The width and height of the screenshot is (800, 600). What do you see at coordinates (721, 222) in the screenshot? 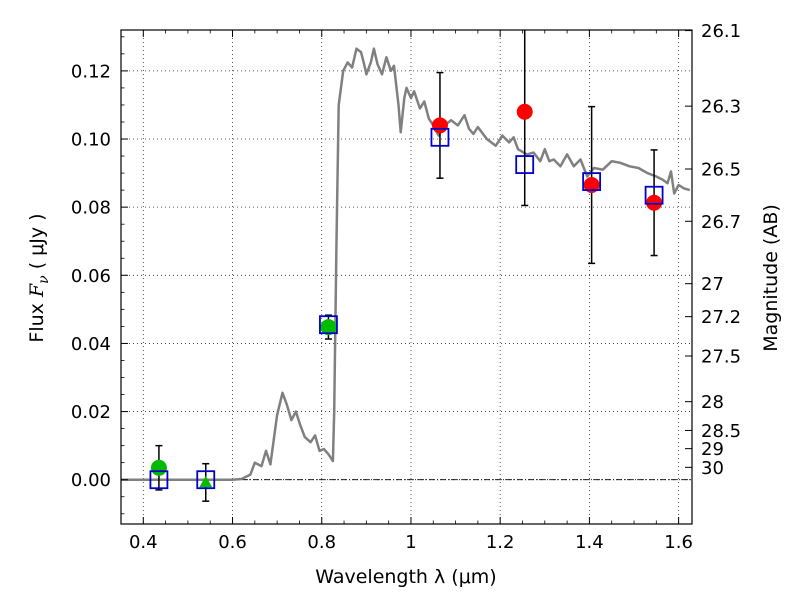
I see `y2-tick-label: 26.7` at bounding box center [721, 222].